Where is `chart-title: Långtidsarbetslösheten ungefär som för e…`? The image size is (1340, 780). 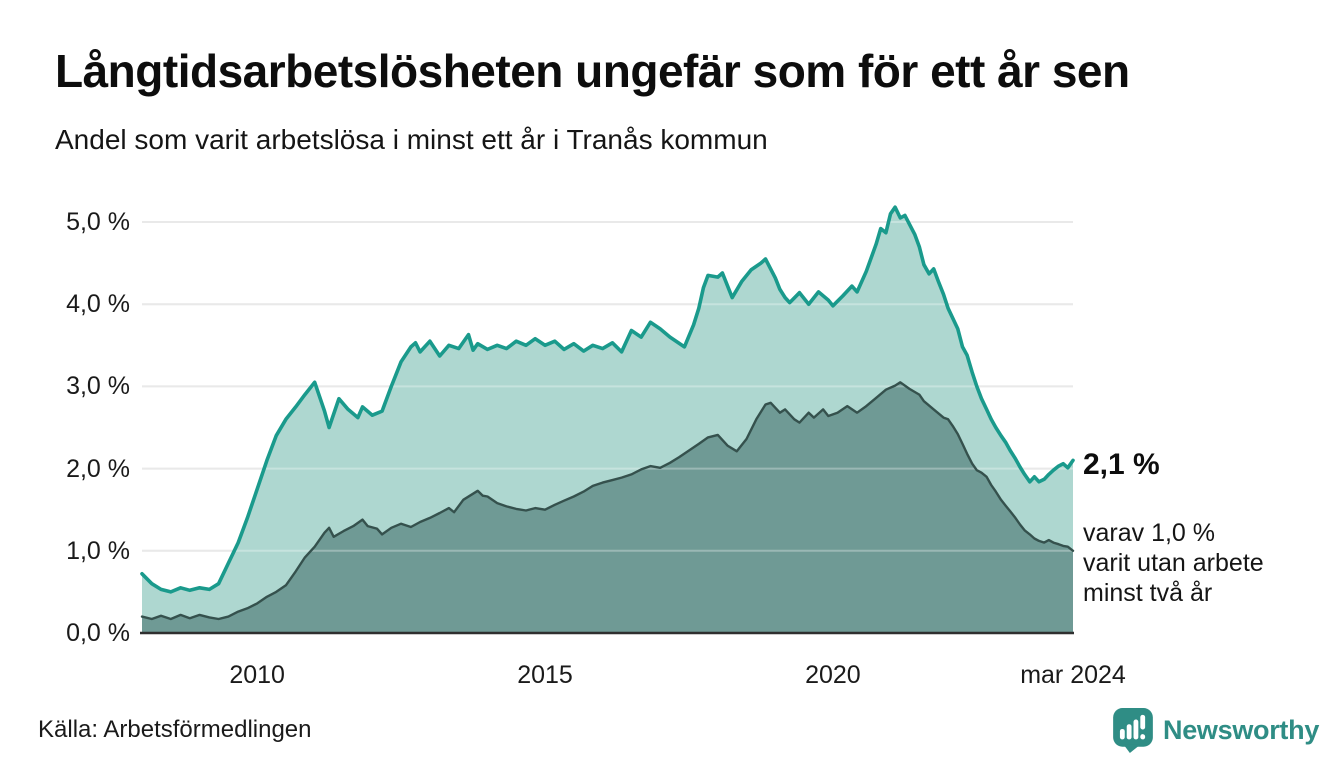 chart-title: Långtidsarbetslösheten ungefär som för e… is located at coordinates (592, 71).